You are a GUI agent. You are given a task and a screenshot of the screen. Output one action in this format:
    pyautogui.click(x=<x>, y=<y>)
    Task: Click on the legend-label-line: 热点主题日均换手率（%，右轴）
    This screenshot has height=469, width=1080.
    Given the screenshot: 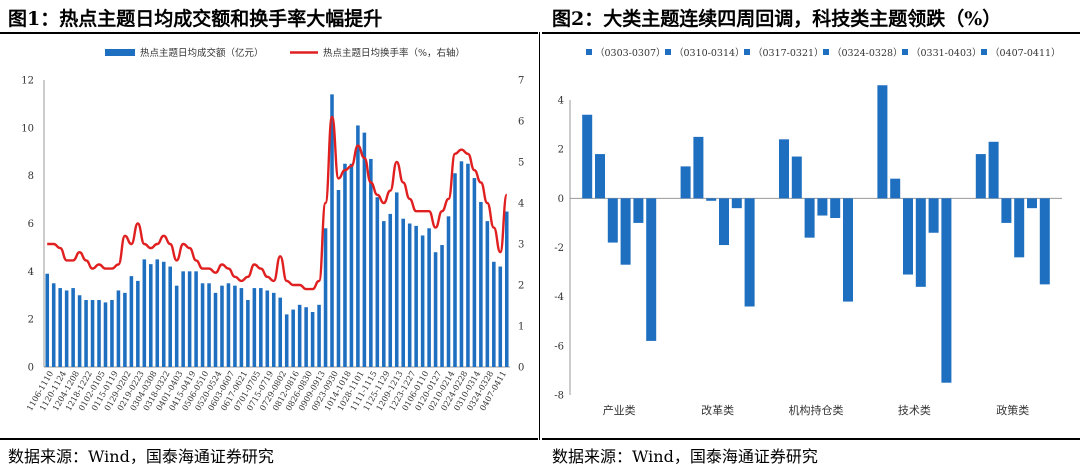 What is the action you would take?
    pyautogui.click(x=394, y=53)
    